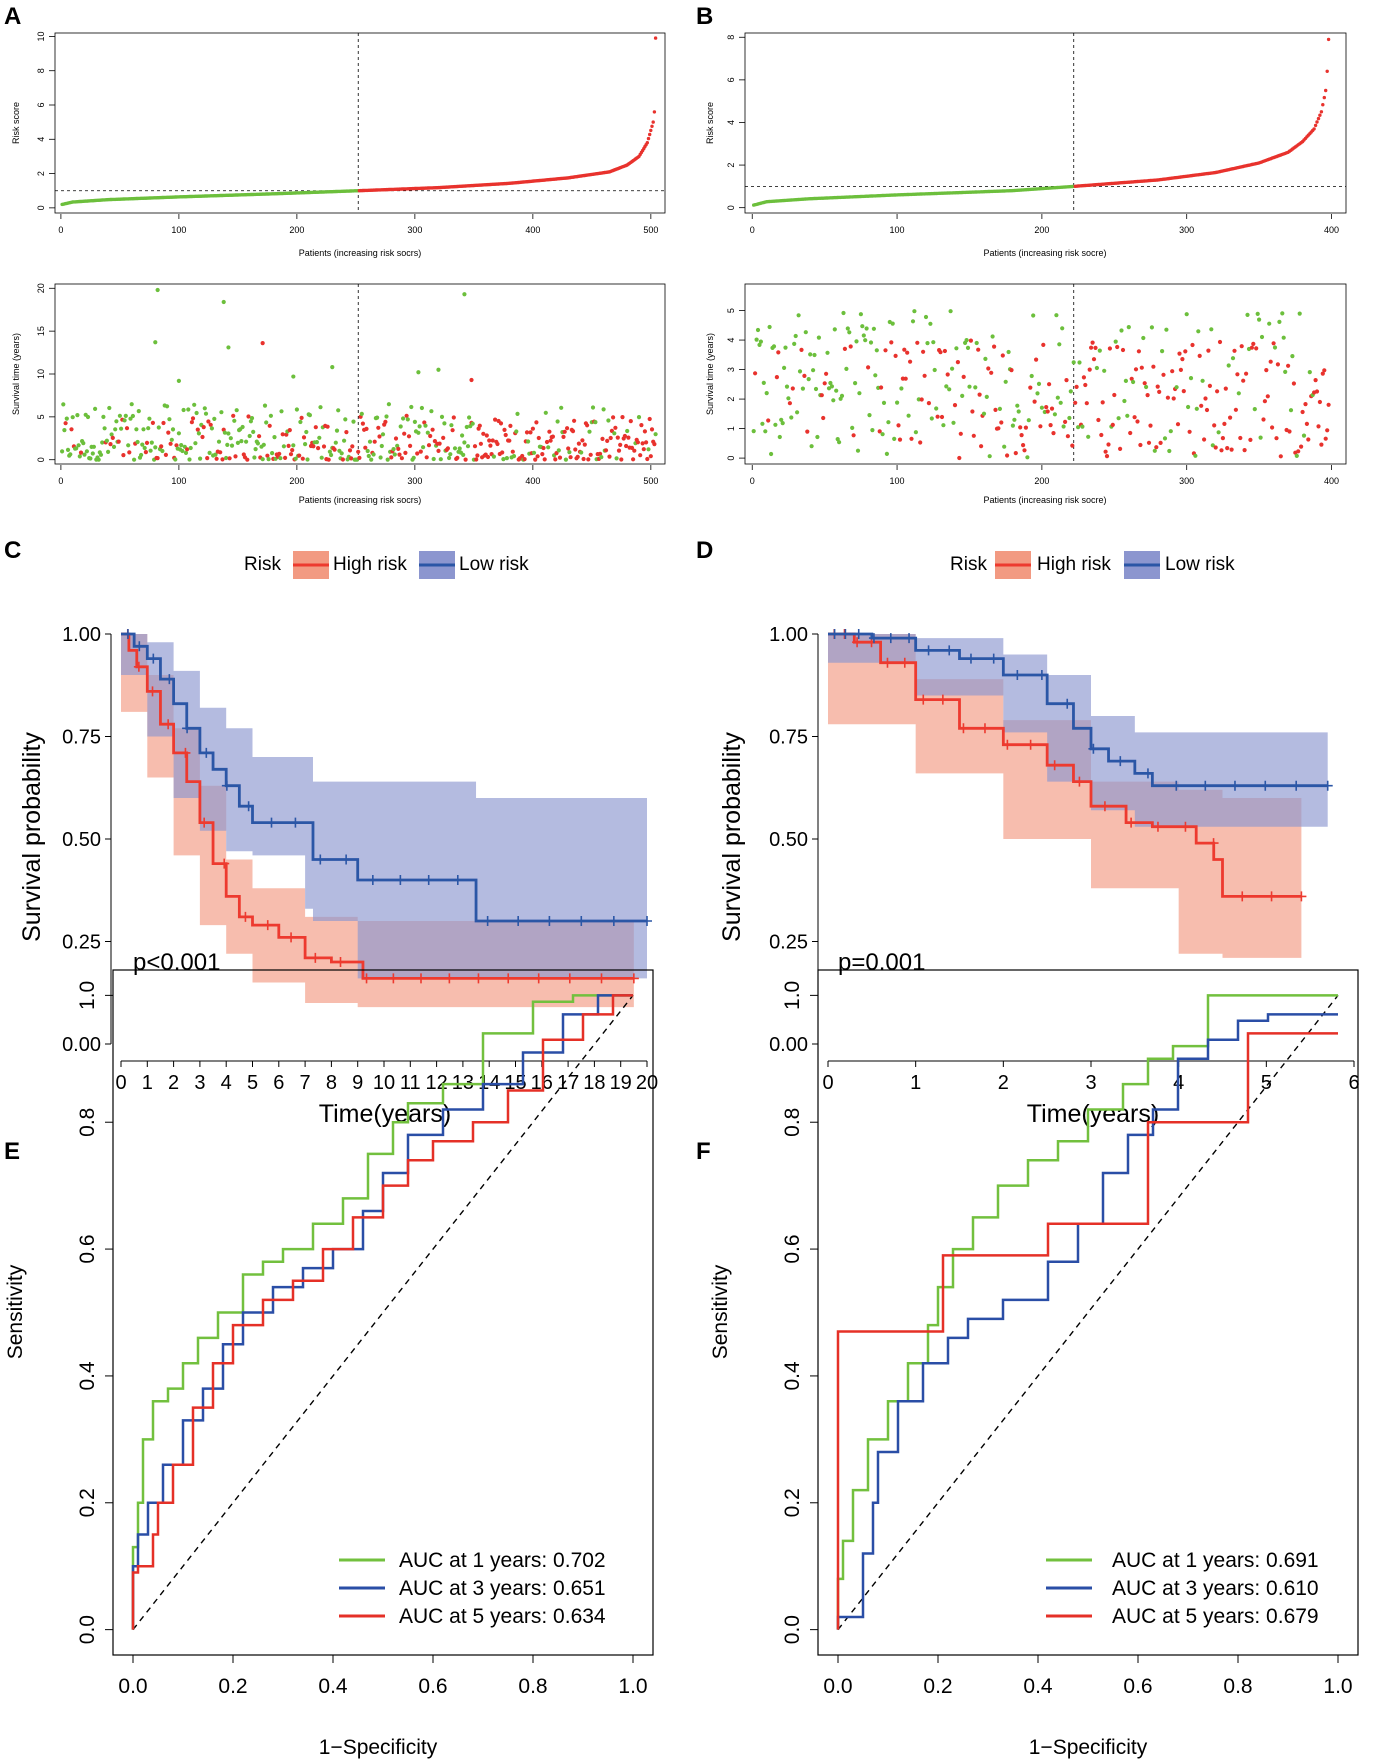 This screenshot has width=1381, height=1761. I want to click on plot-frame, so click(1045, 374).